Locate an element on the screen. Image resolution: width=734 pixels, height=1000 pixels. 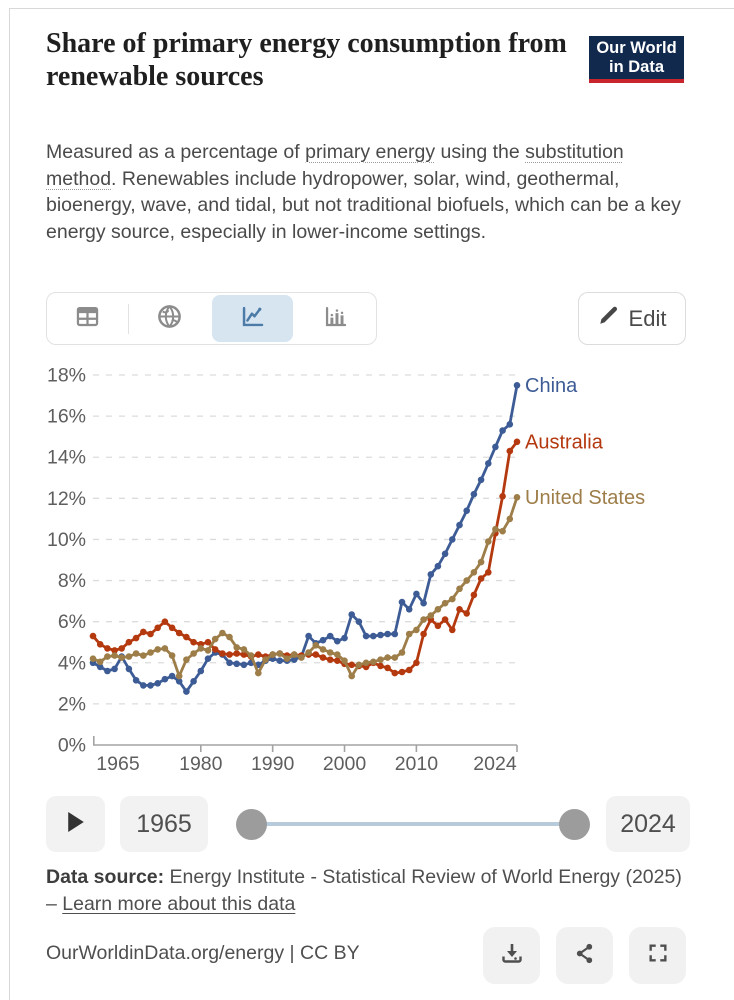
series-united-states: United States is located at coordinates (367, 583).